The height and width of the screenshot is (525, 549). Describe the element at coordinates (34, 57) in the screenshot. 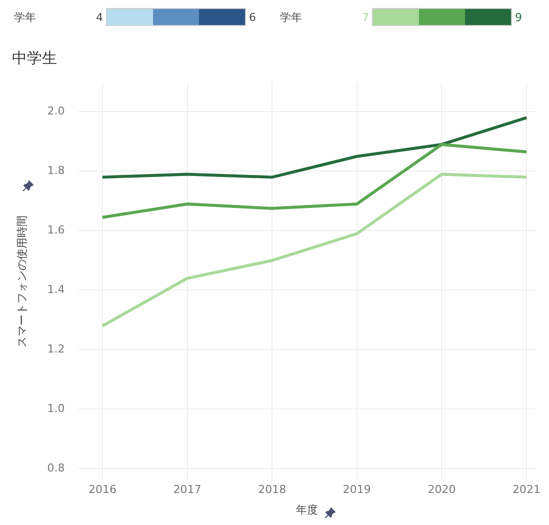

I see `chart-title: 中学生` at that location.